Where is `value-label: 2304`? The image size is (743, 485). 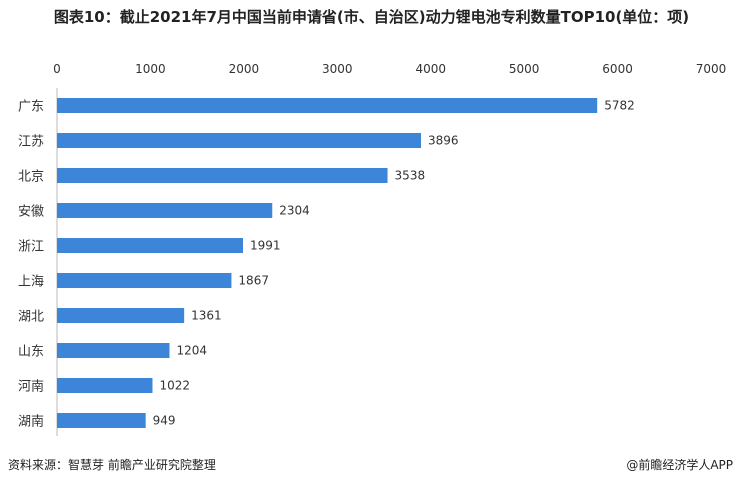 value-label: 2304 is located at coordinates (294, 211).